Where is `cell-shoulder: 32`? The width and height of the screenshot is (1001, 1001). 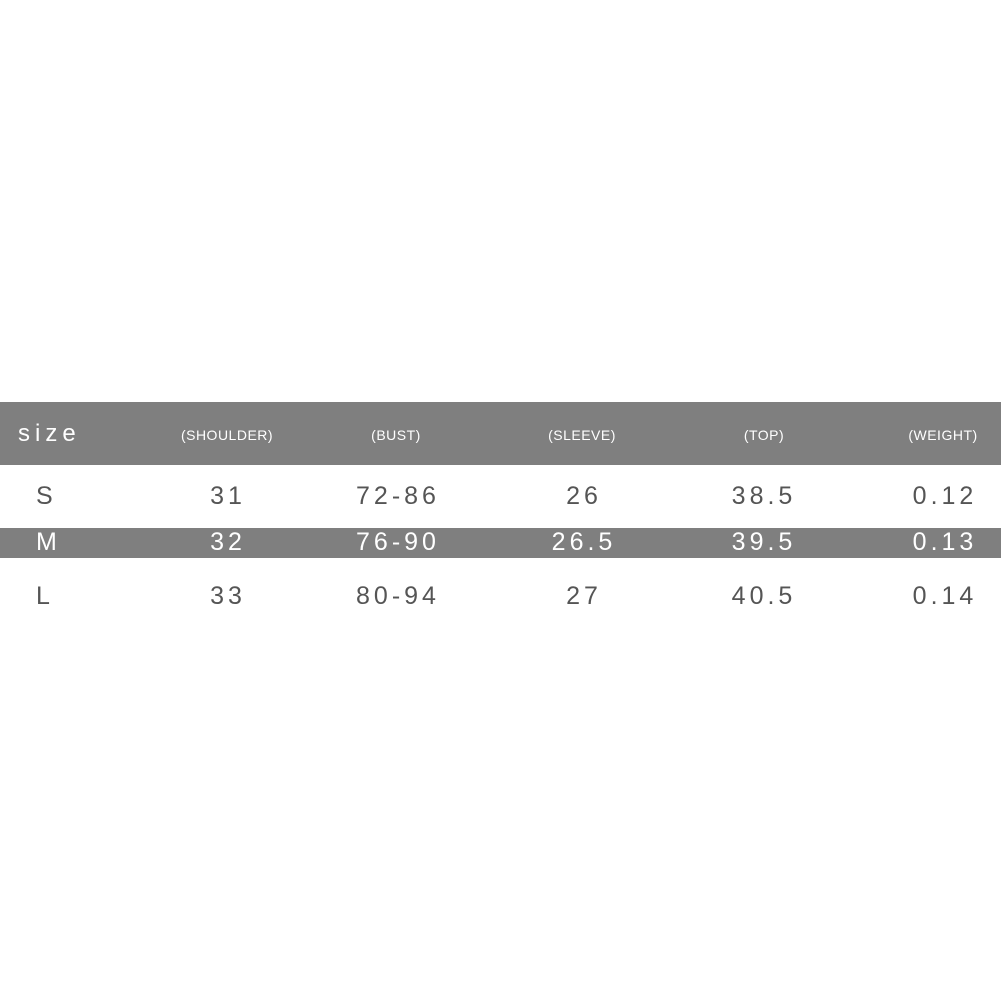
cell-shoulder: 32 is located at coordinates (228, 542).